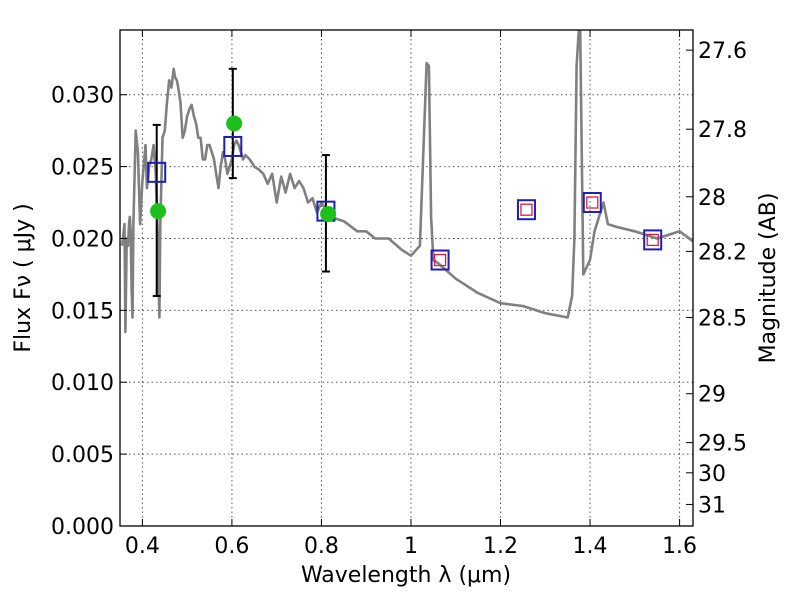 The height and width of the screenshot is (600, 800). Describe the element at coordinates (768, 278) in the screenshot. I see `y2-axis-title: Magnitude (AB)` at that location.